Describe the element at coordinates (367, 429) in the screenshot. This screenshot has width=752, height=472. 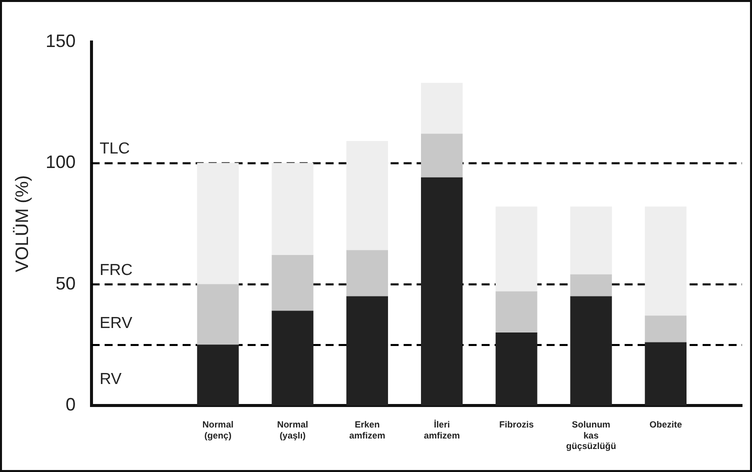
I see `x-tick-label: Erken amfizem` at that location.